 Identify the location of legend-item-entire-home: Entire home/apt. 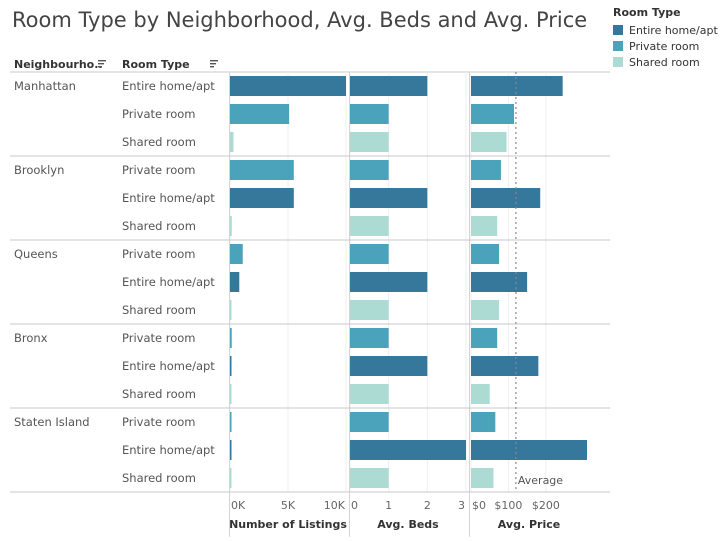
(665, 30).